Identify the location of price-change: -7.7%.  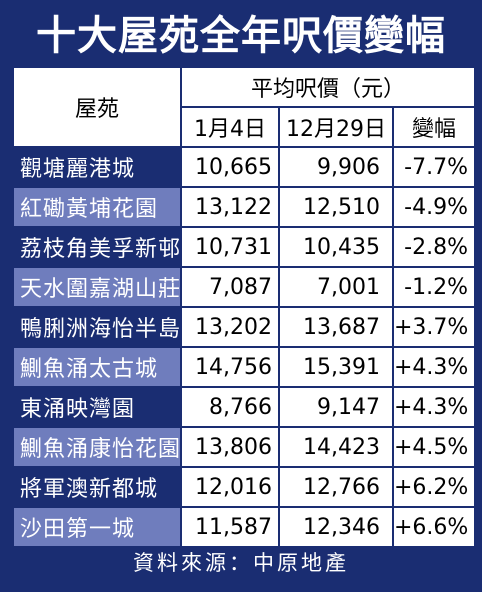
(434, 167).